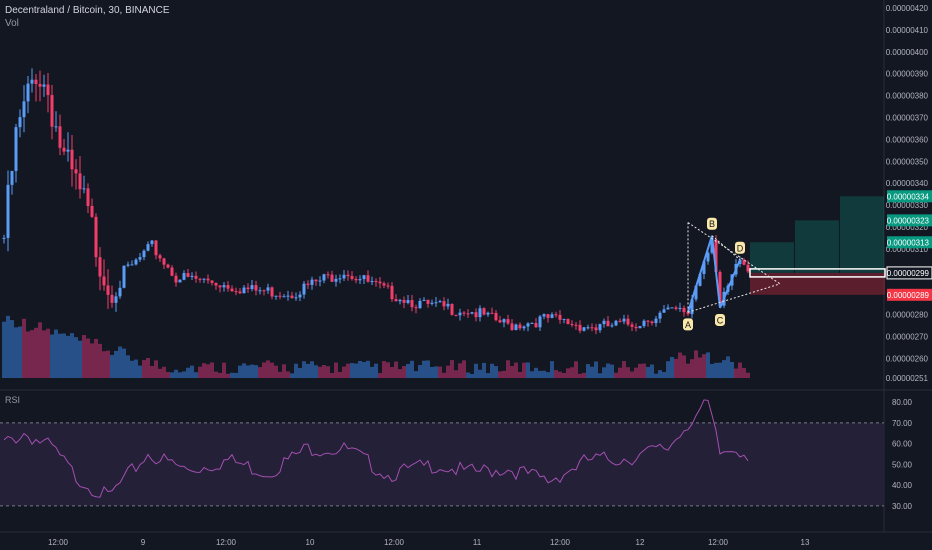  Describe the element at coordinates (907, 30) in the screenshot. I see `price-tick-label: 0.00000410` at that location.